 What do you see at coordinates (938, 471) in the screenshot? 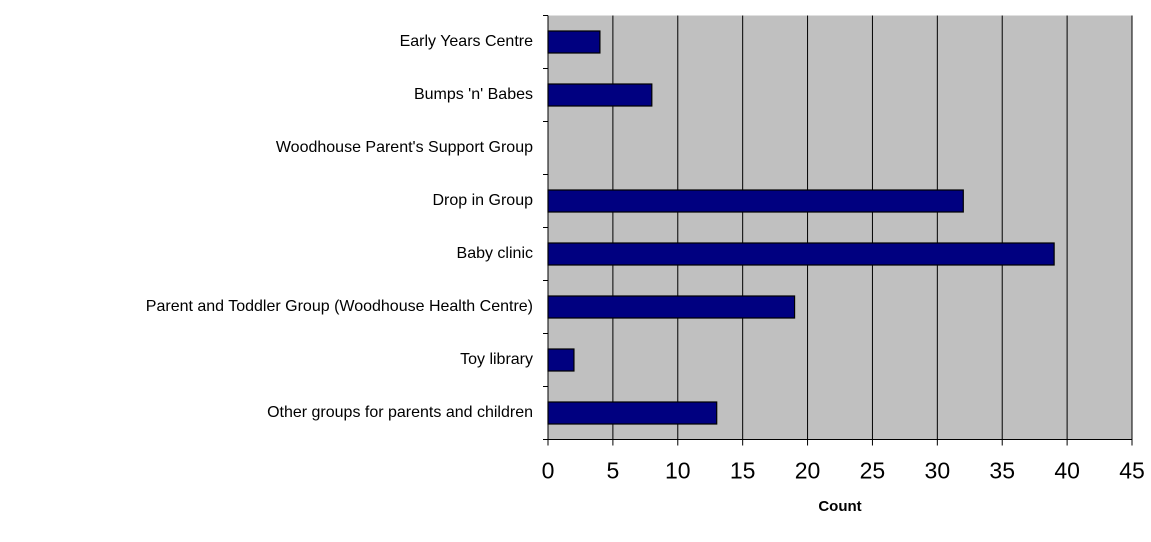
I see `x-tick-label: 30` at bounding box center [938, 471].